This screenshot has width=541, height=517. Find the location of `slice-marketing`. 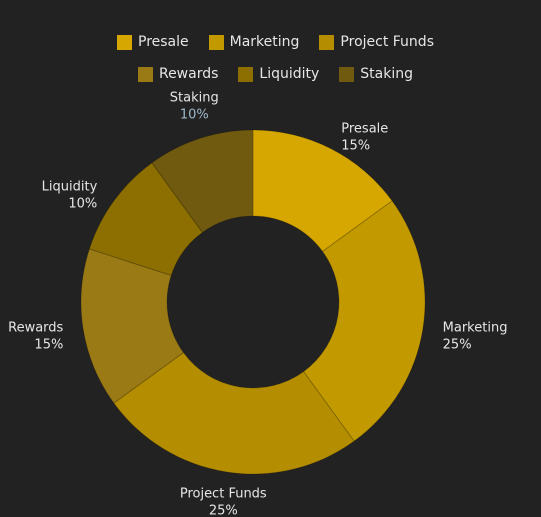

slice-marketing is located at coordinates (364, 321).